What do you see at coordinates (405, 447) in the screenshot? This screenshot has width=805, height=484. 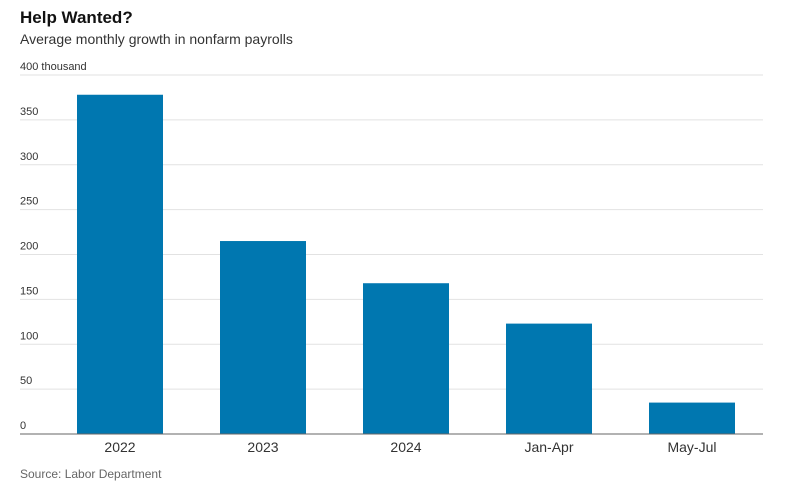 I see `x-tick-label: 2024` at bounding box center [405, 447].